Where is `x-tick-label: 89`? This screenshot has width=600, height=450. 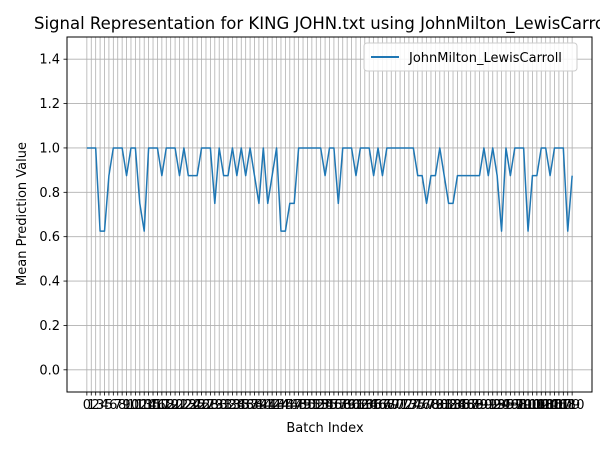
x-tick-label: 89 is located at coordinates (479, 405).